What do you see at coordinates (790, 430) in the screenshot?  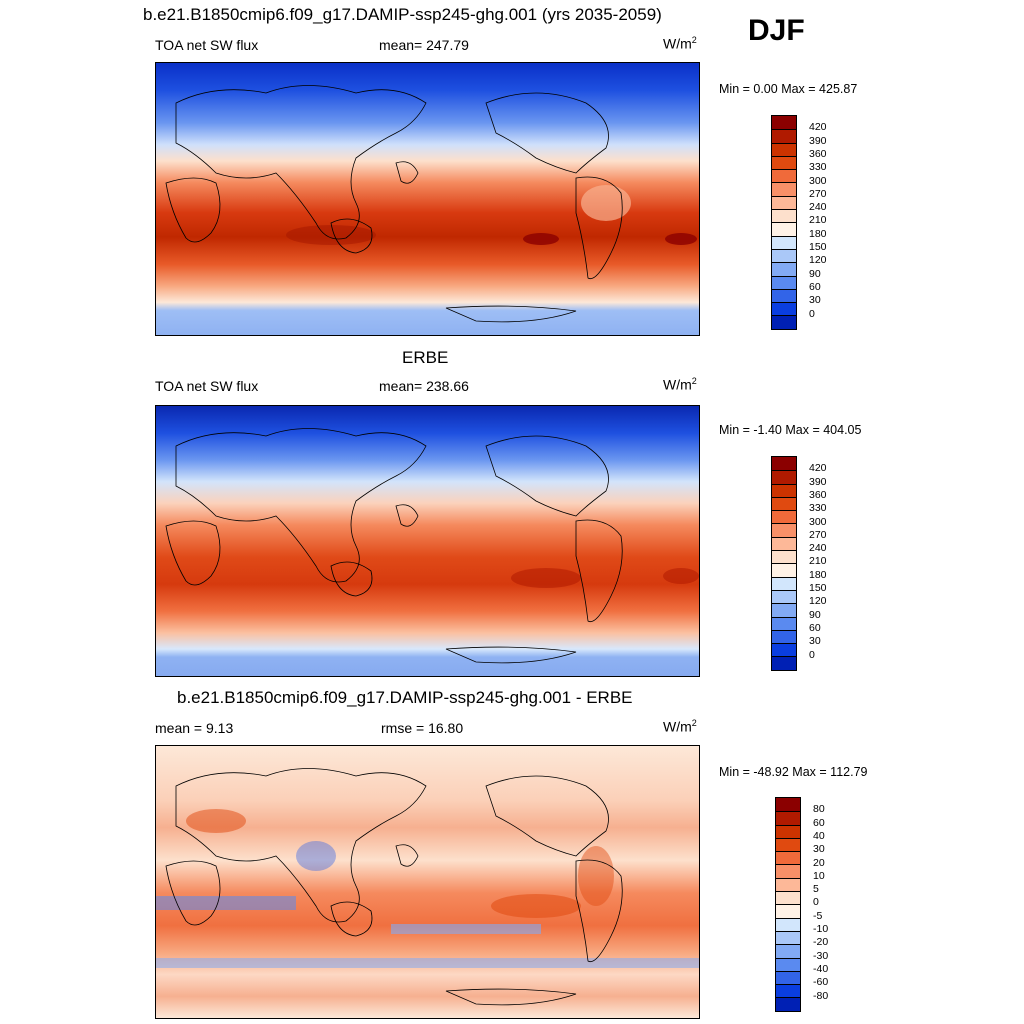 I see `panel2-minmax: Min = -1.40 Max = 404.05` at bounding box center [790, 430].